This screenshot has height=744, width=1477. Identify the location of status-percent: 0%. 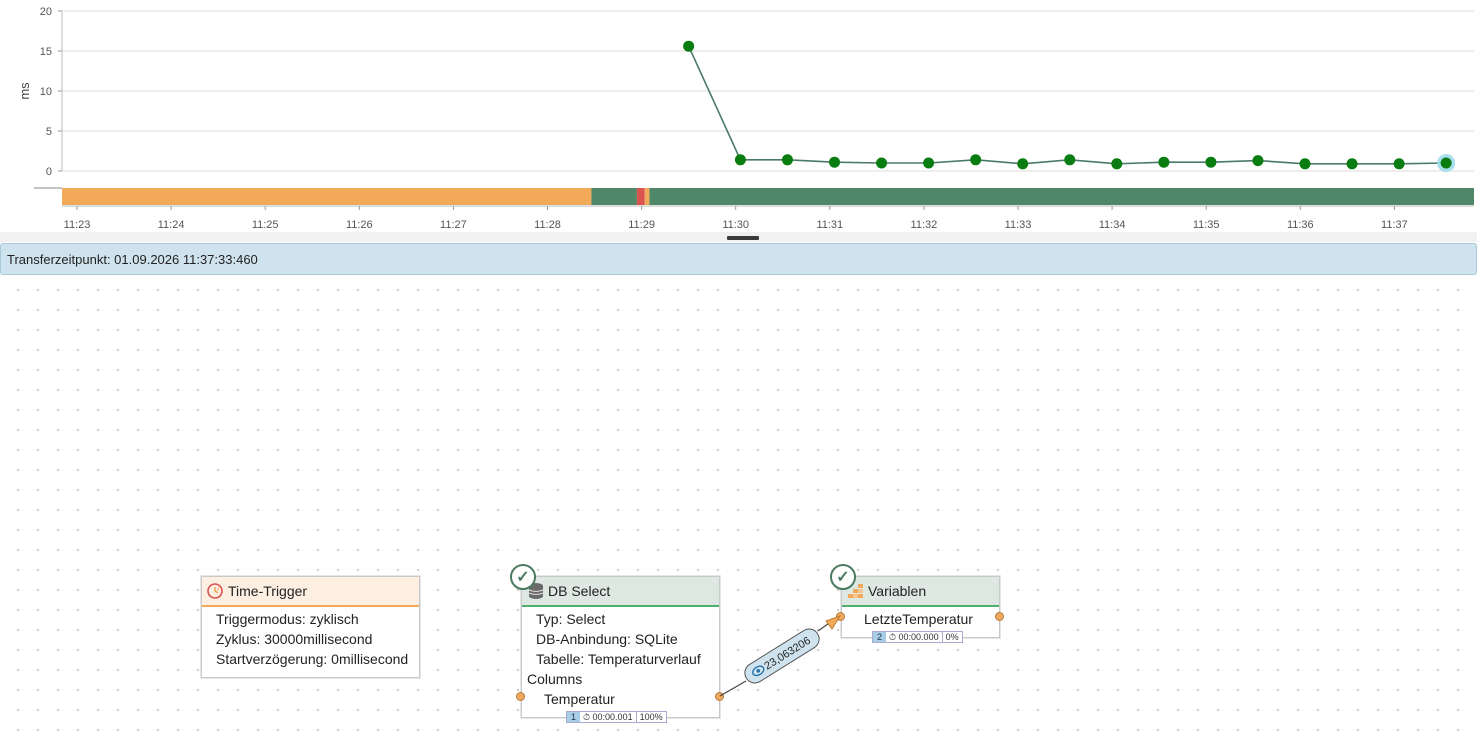
(952, 637).